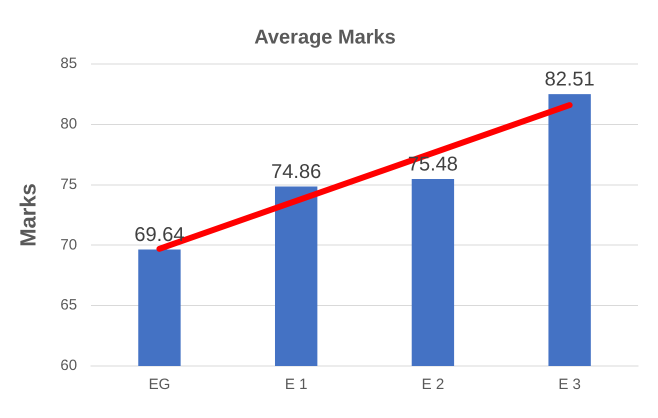 This screenshot has width=658, height=418. I want to click on data-label: 75.48, so click(433, 165).